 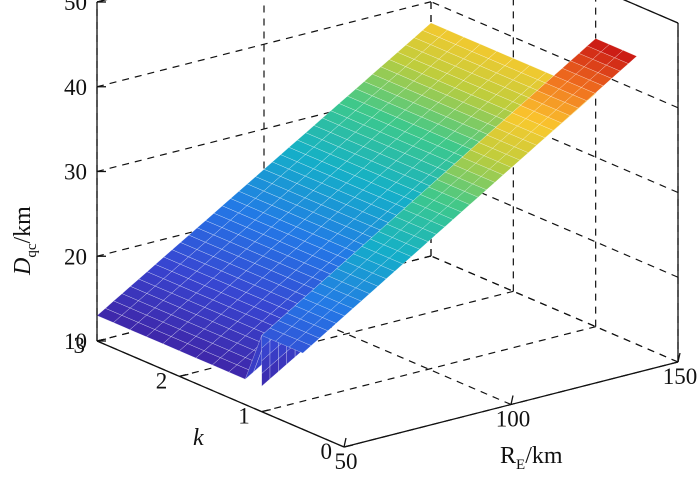 What do you see at coordinates (626, 57) in the screenshot?
I see `surface-patch` at bounding box center [626, 57].